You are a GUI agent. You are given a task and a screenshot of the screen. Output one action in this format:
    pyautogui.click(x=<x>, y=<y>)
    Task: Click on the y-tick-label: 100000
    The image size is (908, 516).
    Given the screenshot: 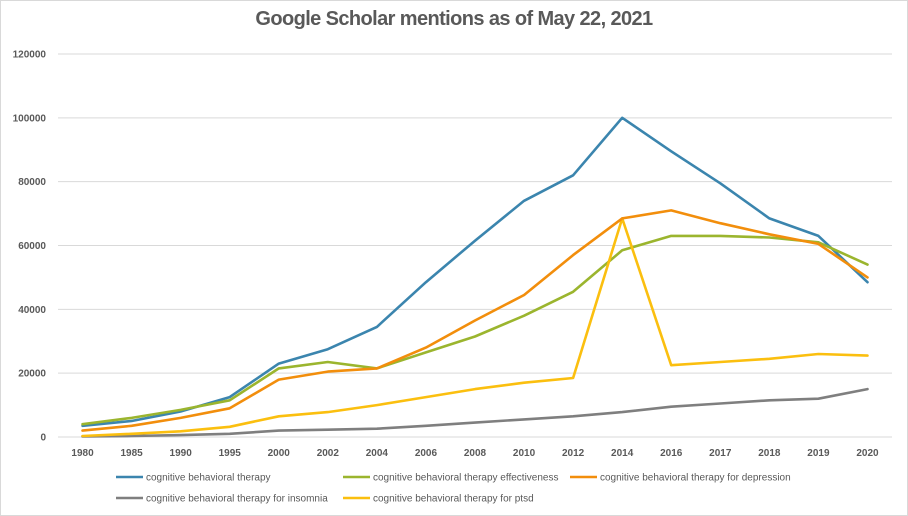 What is the action you would take?
    pyautogui.click(x=30, y=118)
    